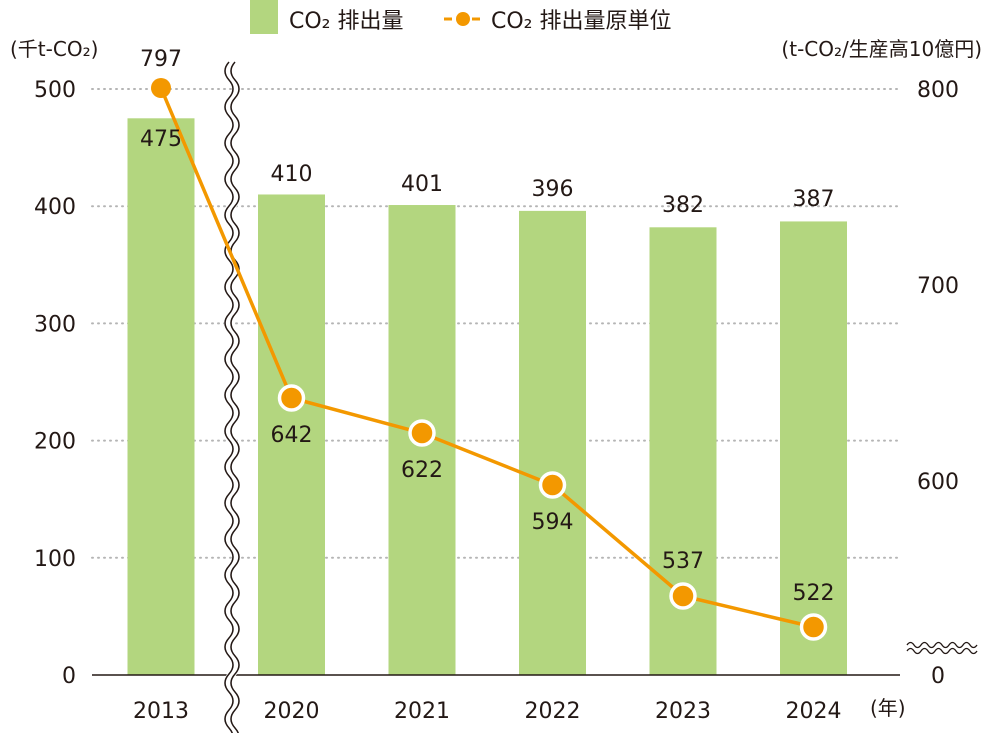  What do you see at coordinates (813, 448) in the screenshot?
I see `bar-2024` at bounding box center [813, 448].